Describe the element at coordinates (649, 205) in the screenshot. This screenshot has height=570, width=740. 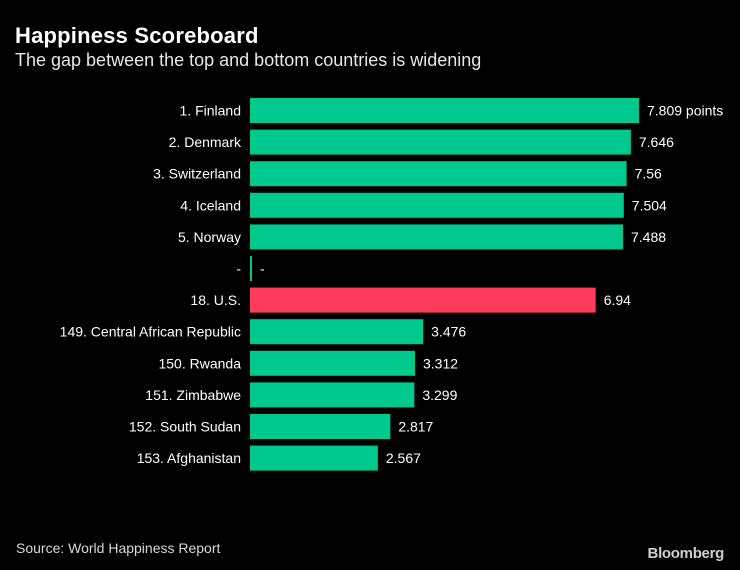
I see `value-label-iceland: 7.504` at that location.